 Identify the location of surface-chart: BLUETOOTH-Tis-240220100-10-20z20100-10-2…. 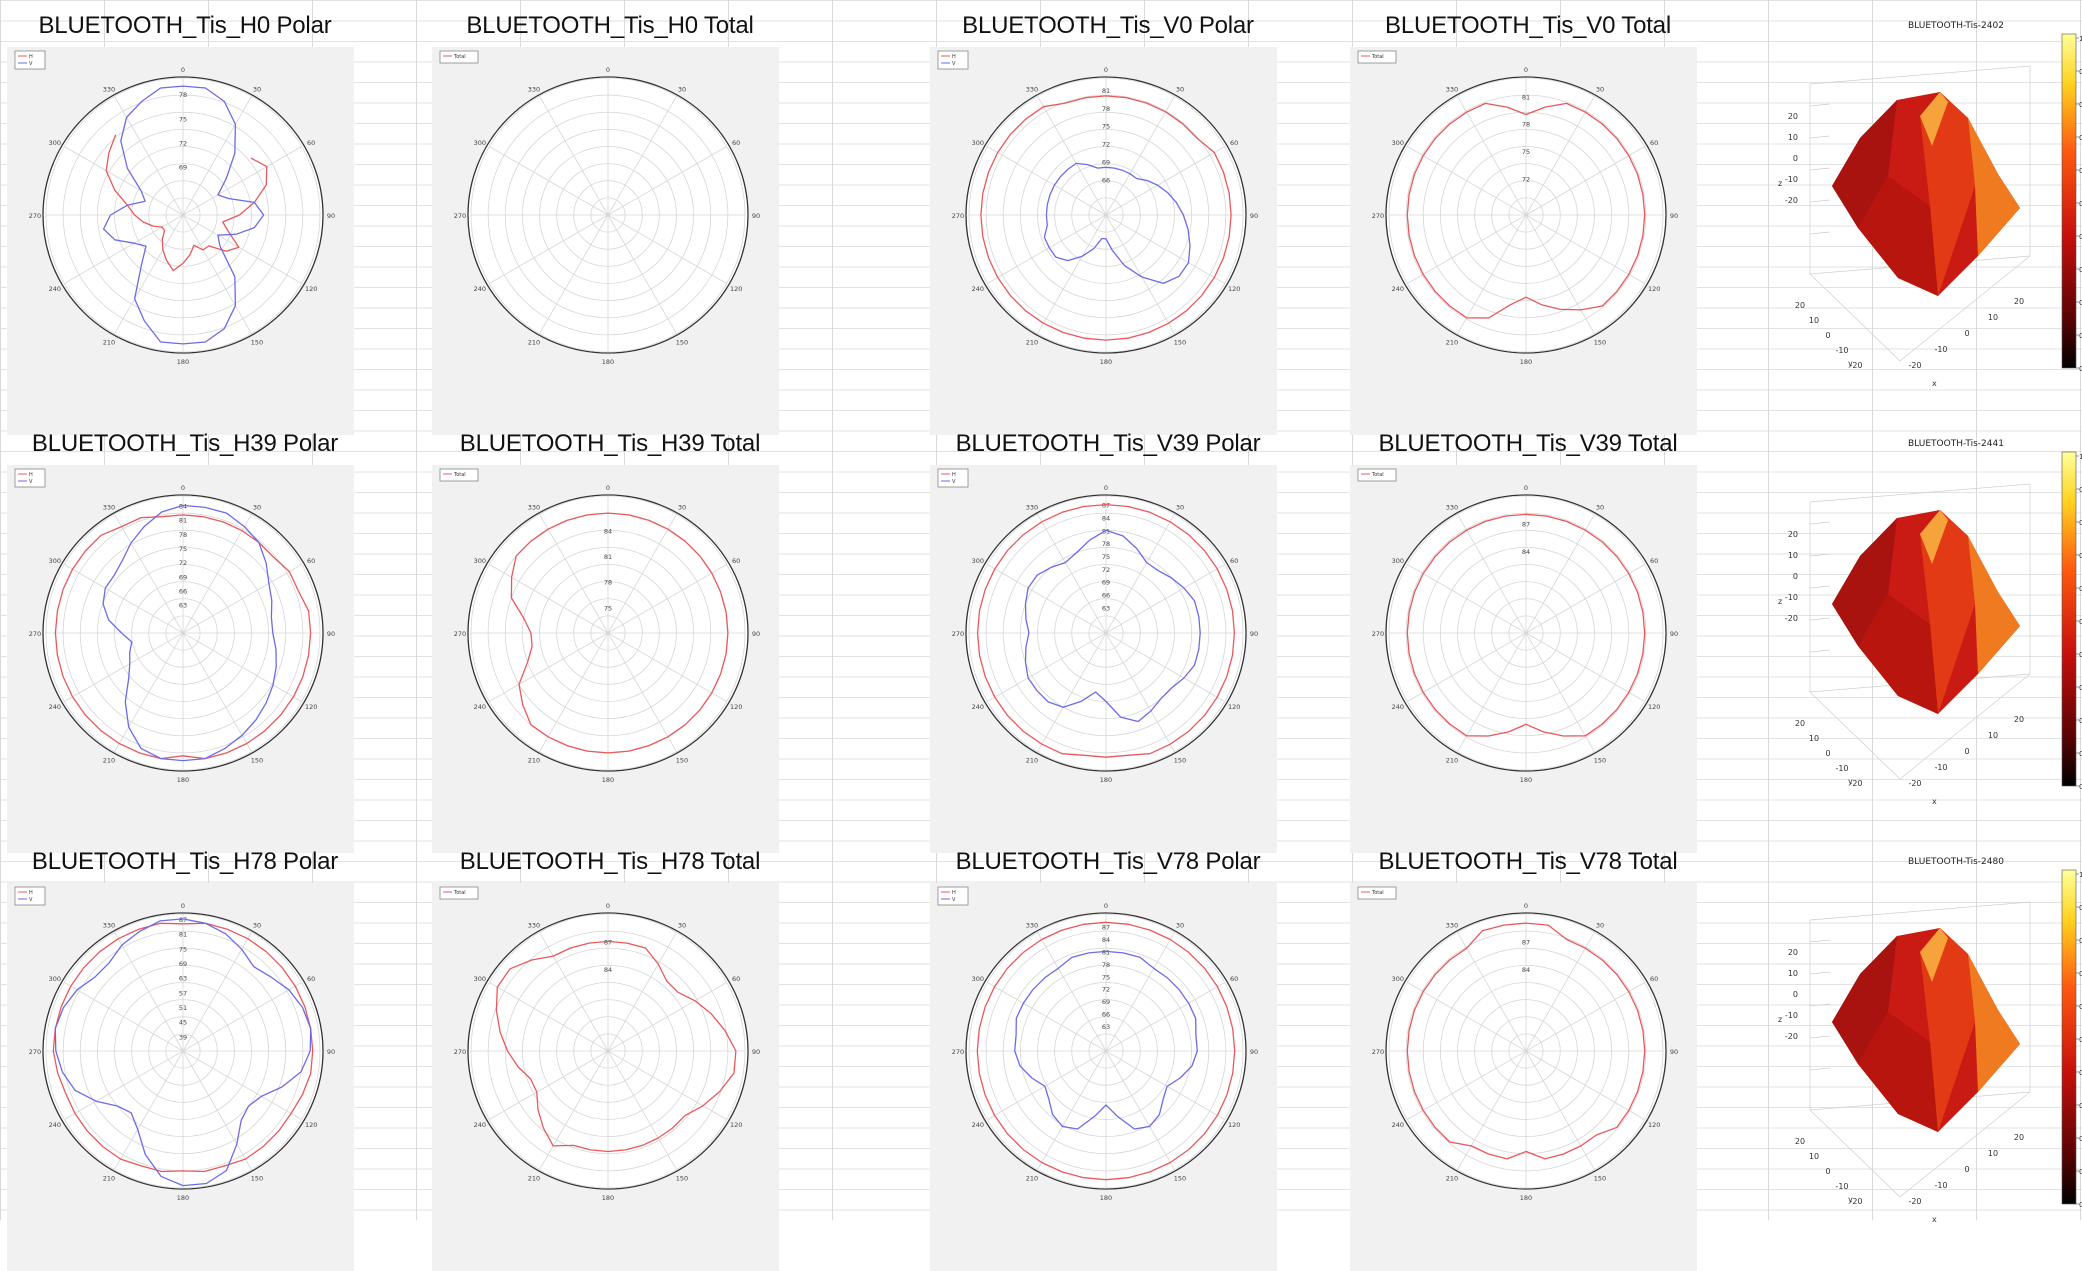
(1926, 206).